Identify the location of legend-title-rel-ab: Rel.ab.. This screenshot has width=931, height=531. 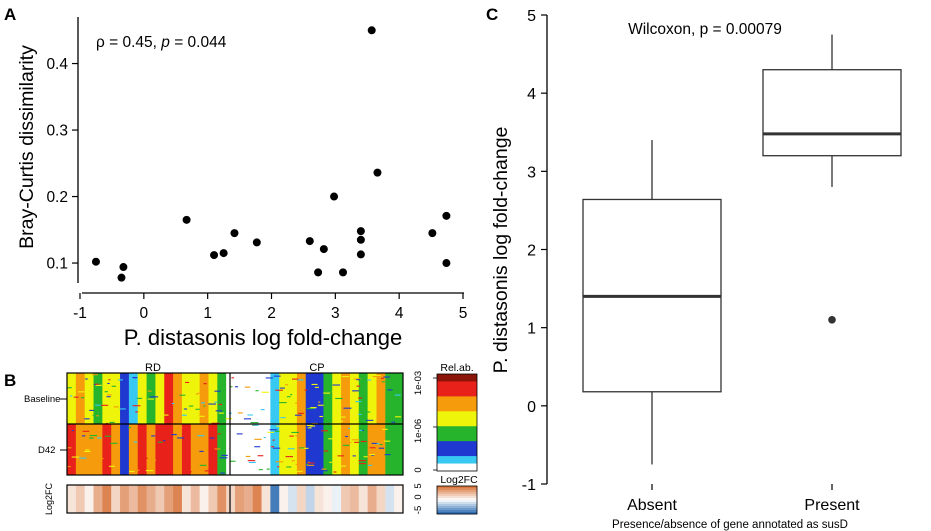
(456, 368).